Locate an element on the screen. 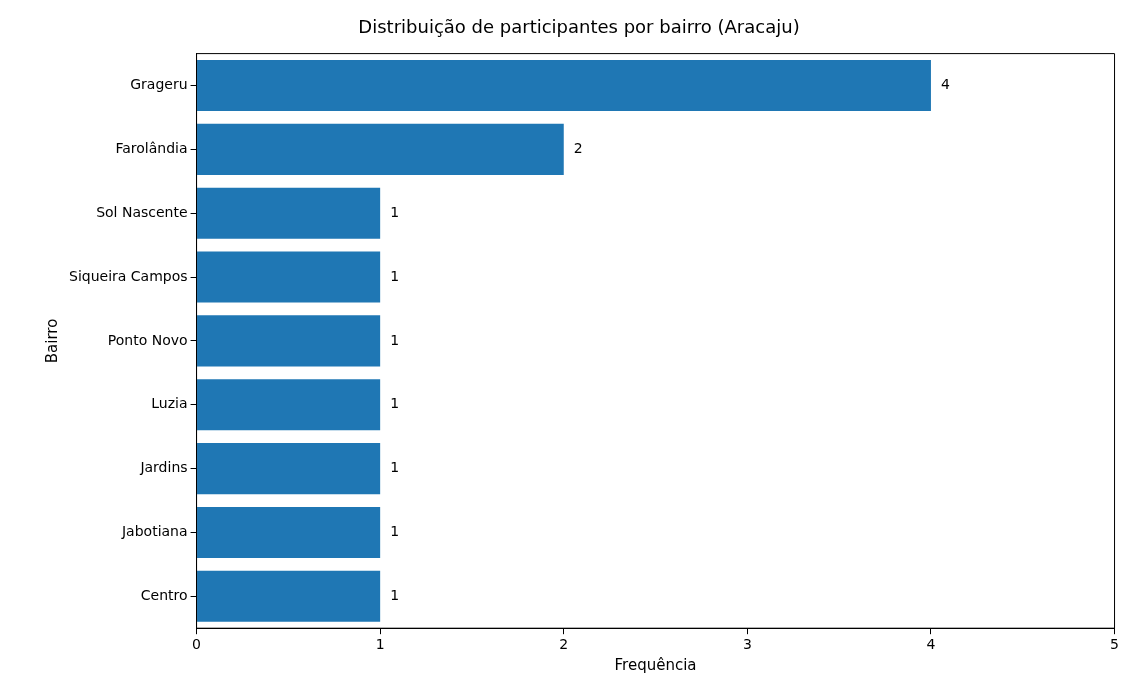 Image resolution: width=1122 pixels, height=679 pixels. y-tick-label: Jabotiana is located at coordinates (154, 531).